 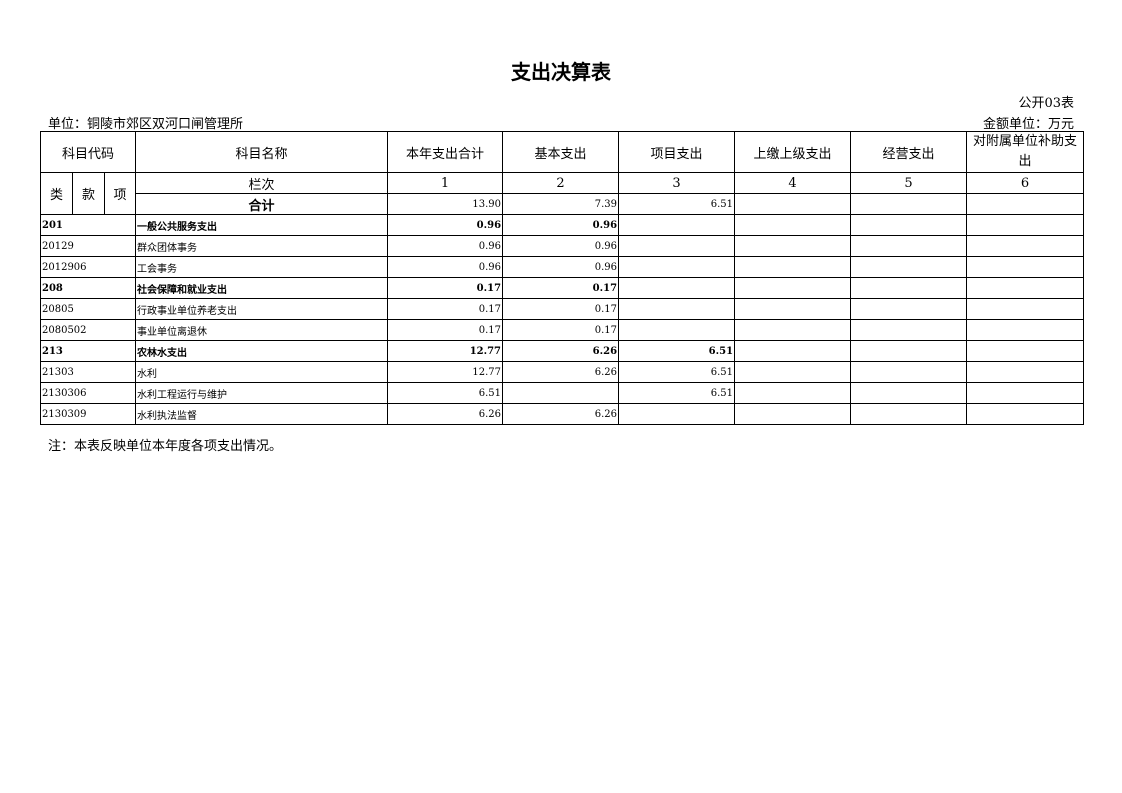 I want to click on subject-name: 群众团体事务, so click(x=262, y=246).